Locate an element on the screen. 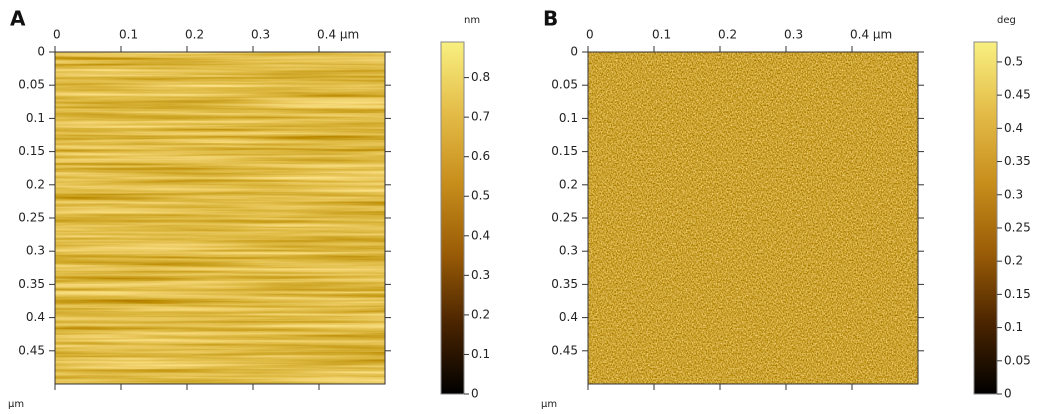  colorbar-tick-label: 0.6 is located at coordinates (480, 156).